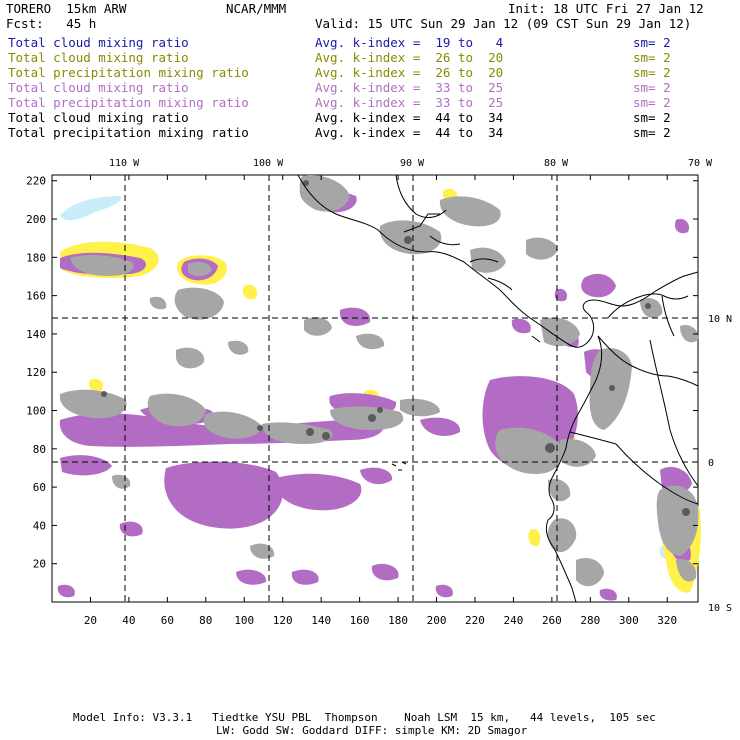 The image size is (740, 740). What do you see at coordinates (590, 620) in the screenshot?
I see `x-tick-label: 280` at bounding box center [590, 620].